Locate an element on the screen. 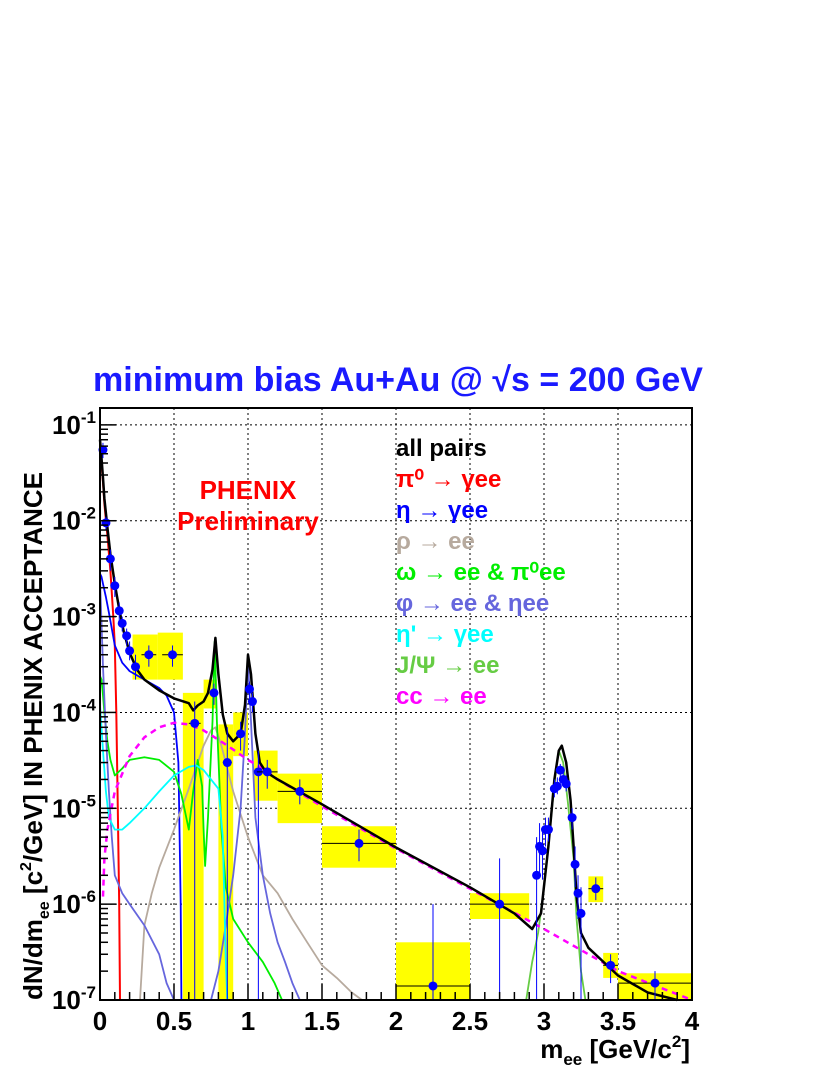  curve-phi is located at coordinates (200, 789).